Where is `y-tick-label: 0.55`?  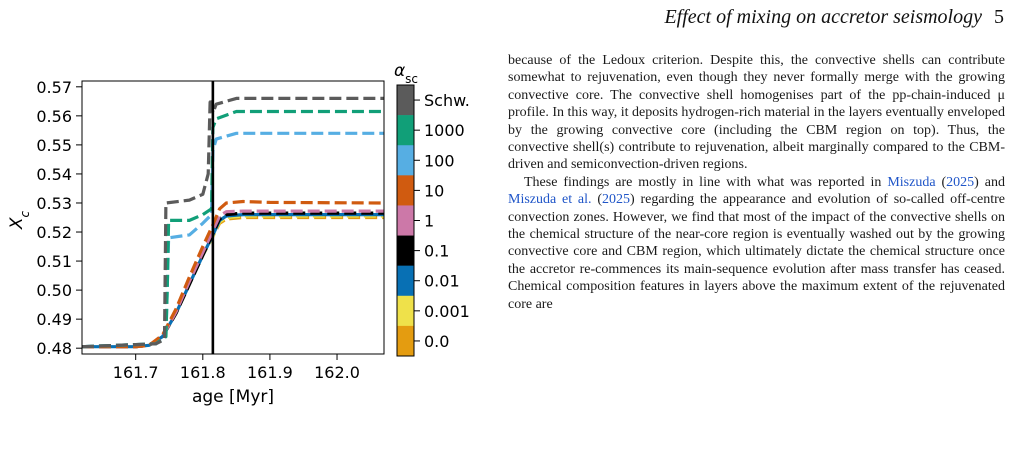 y-tick-label: 0.55 is located at coordinates (54, 145).